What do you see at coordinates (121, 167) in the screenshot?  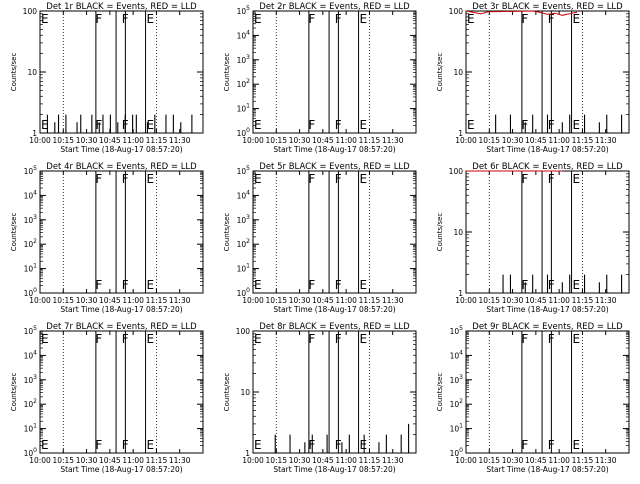 I see `panel-title: Det 4r BLACK = Events, RED = LLD` at bounding box center [121, 167].